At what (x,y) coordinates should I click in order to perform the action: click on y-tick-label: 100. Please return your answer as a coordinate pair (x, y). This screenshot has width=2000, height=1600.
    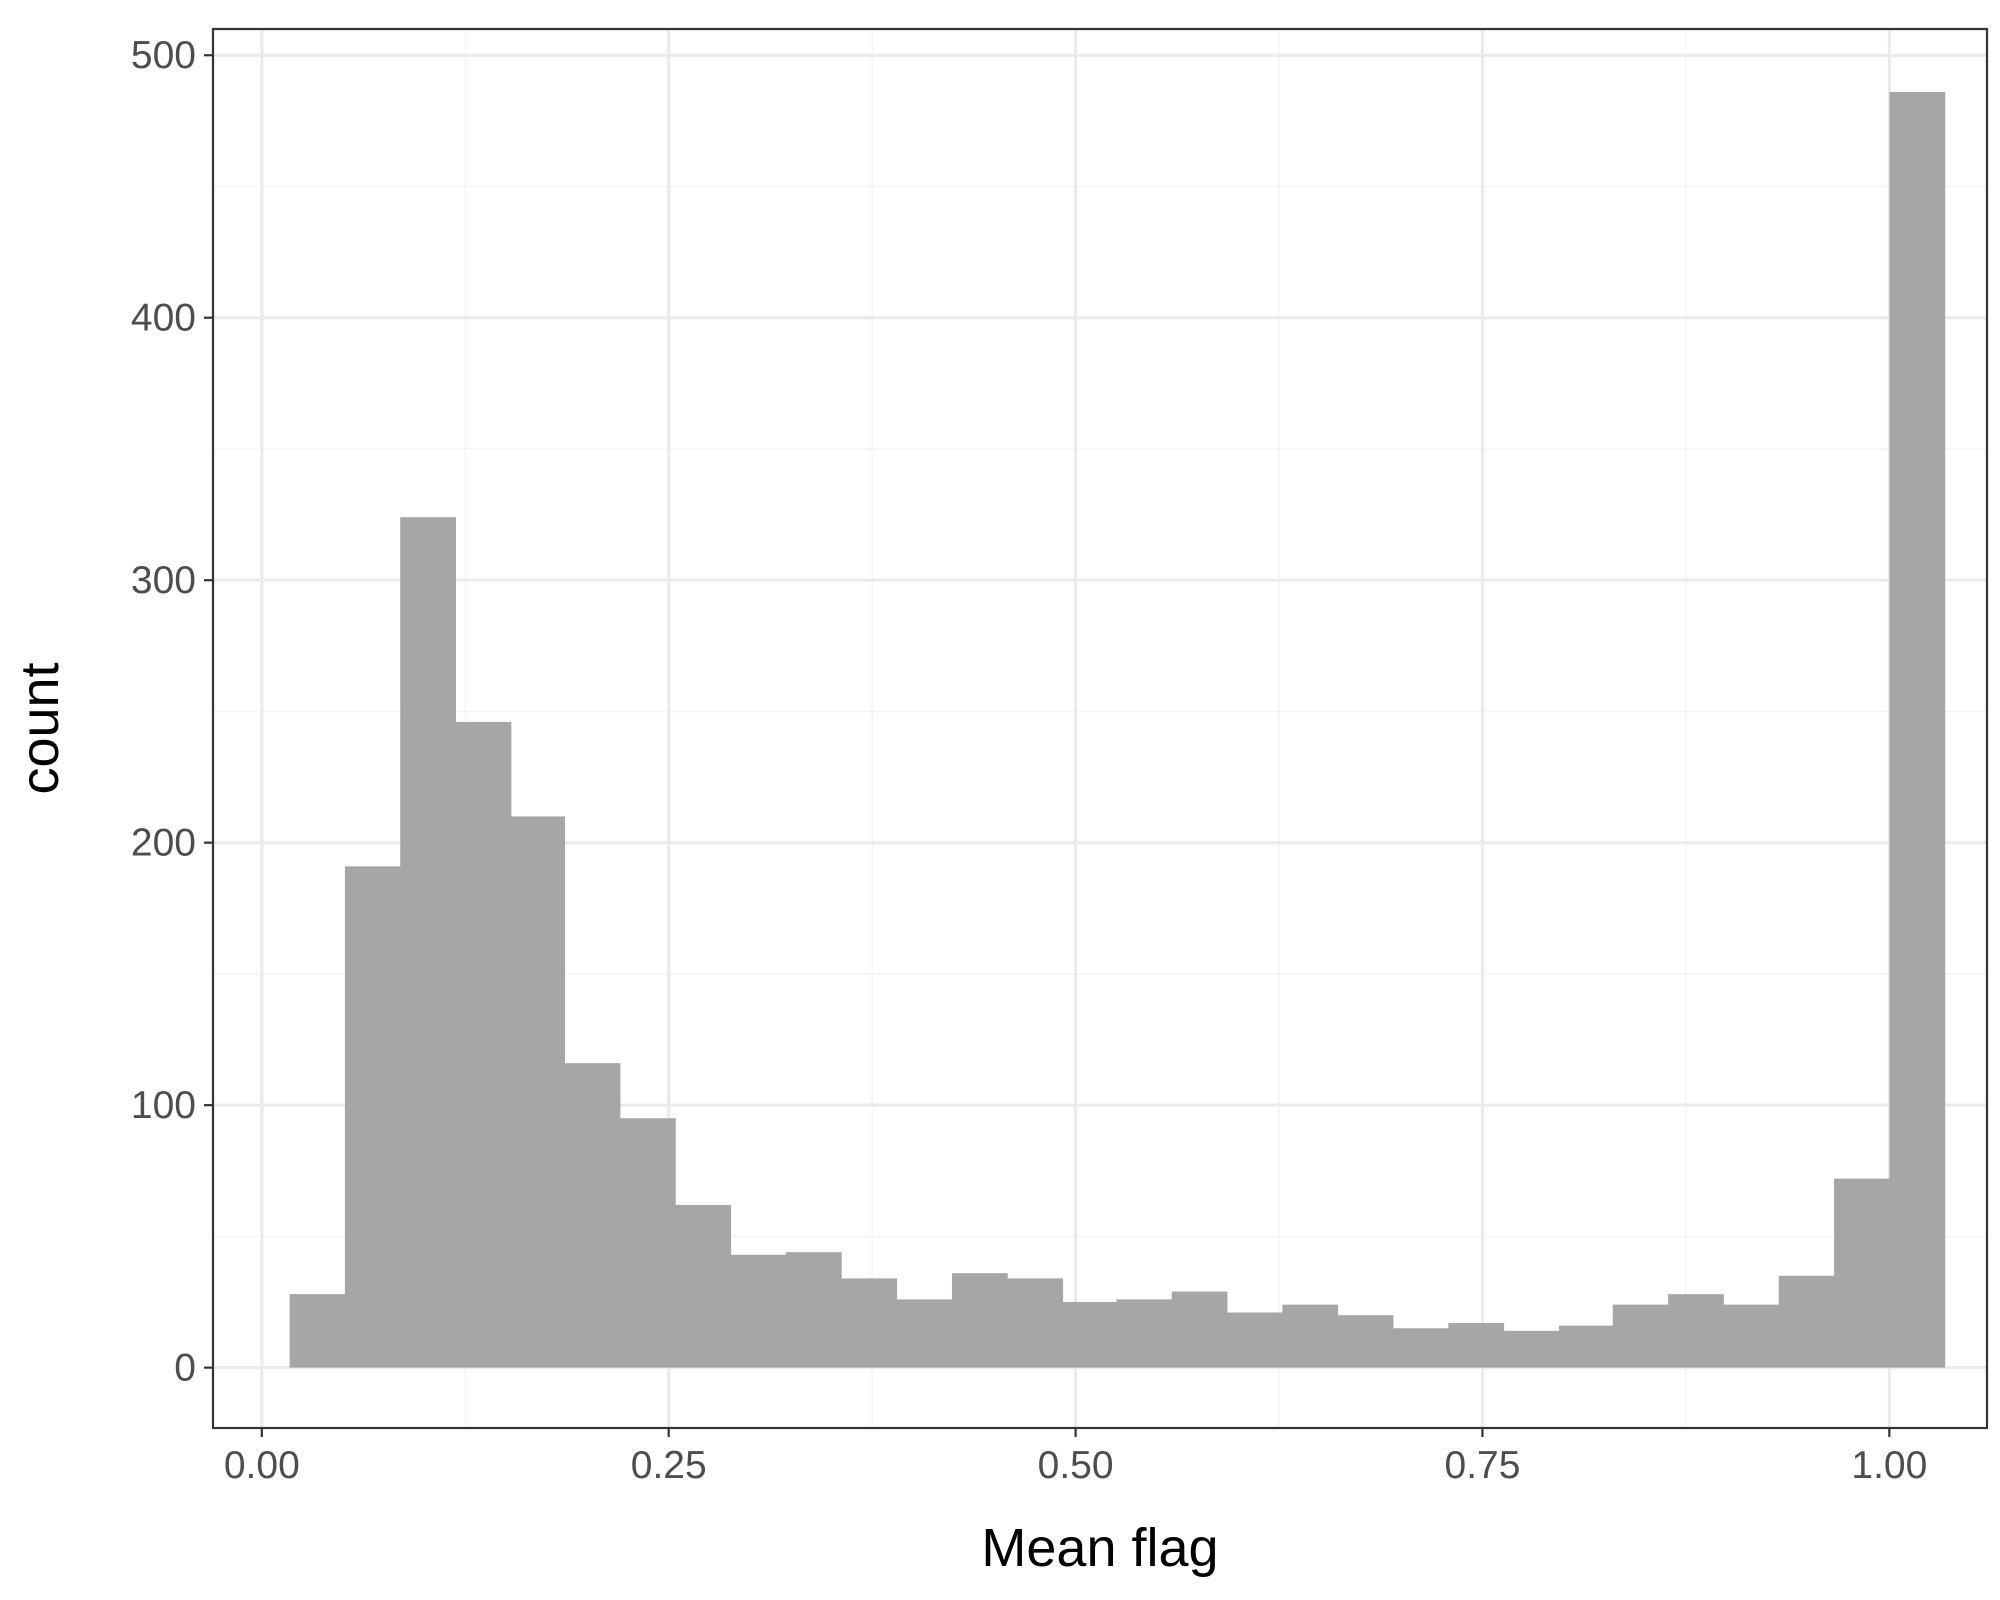
    Looking at the image, I should click on (163, 1105).